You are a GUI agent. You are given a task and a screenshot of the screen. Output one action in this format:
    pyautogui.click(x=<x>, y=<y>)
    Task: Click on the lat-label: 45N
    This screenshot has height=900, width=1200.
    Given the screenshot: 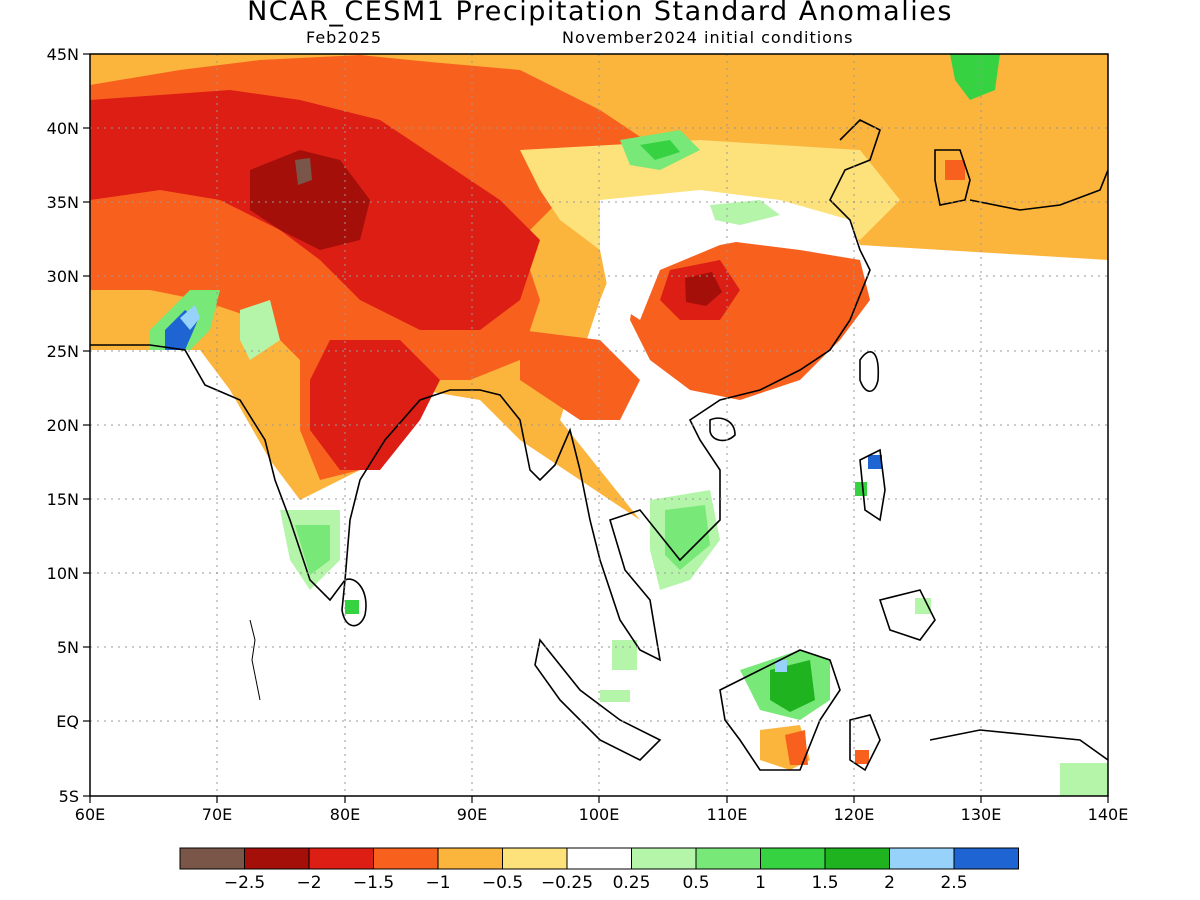 What is the action you would take?
    pyautogui.click(x=63, y=54)
    